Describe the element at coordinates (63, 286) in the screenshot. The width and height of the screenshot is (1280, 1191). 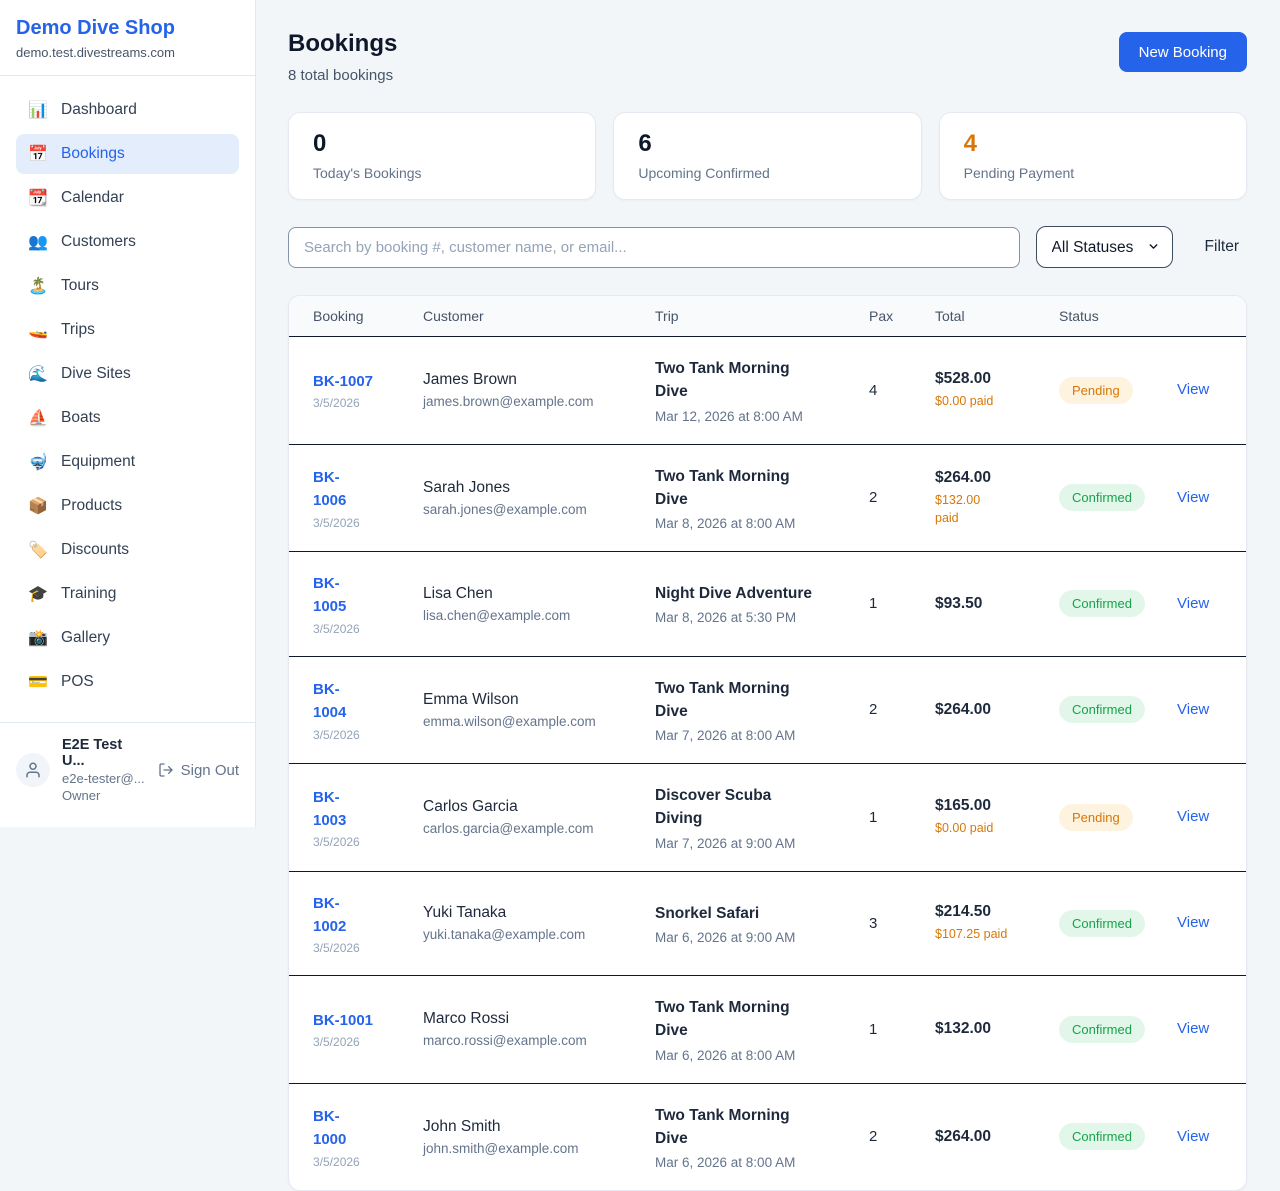
I see `sidebar-item-tours: 🏝️ Tours` at that location.